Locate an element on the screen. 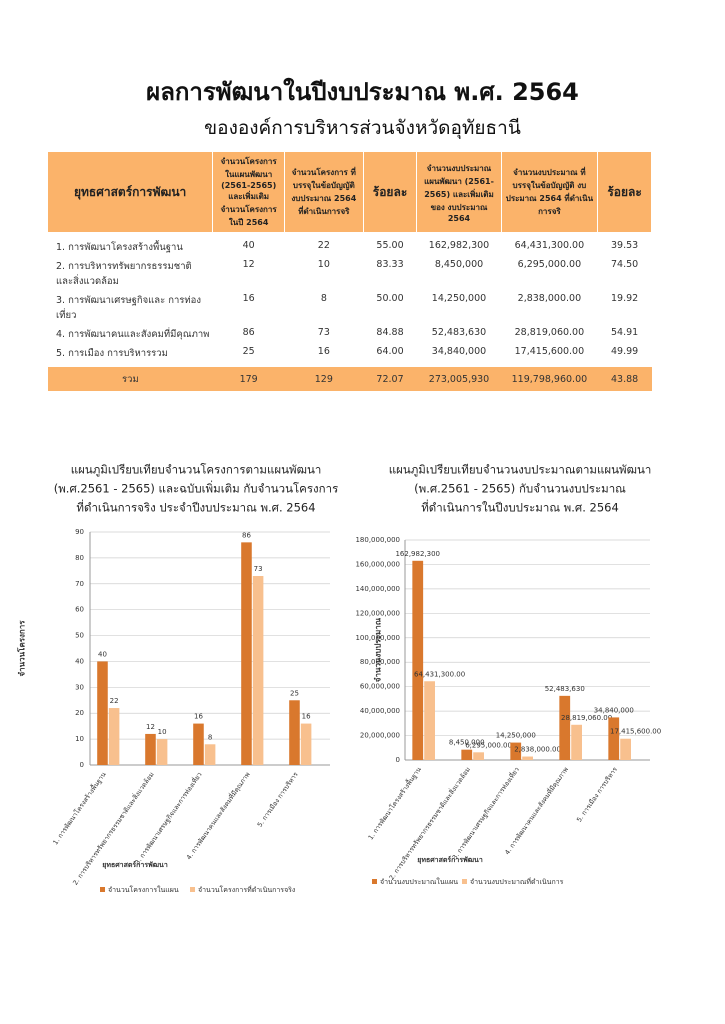 The image size is (725, 1024). cell: 25 is located at coordinates (248, 351).